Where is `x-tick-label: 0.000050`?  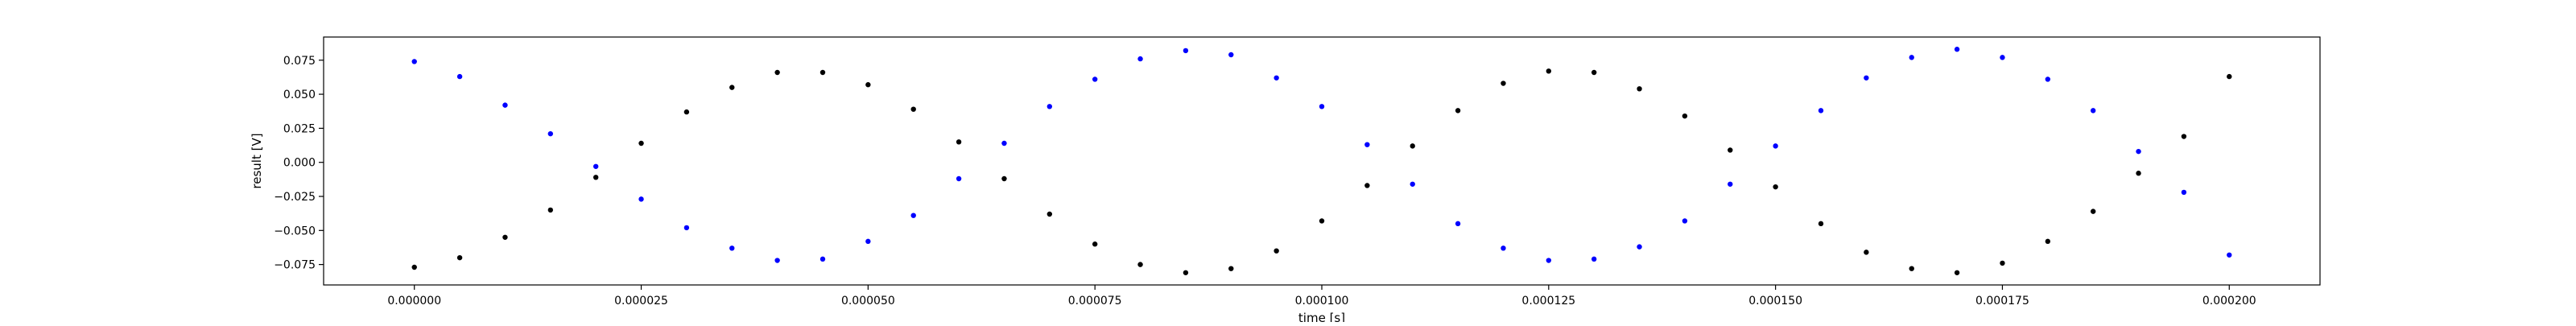
x-tick-label: 0.000050 is located at coordinates (868, 301).